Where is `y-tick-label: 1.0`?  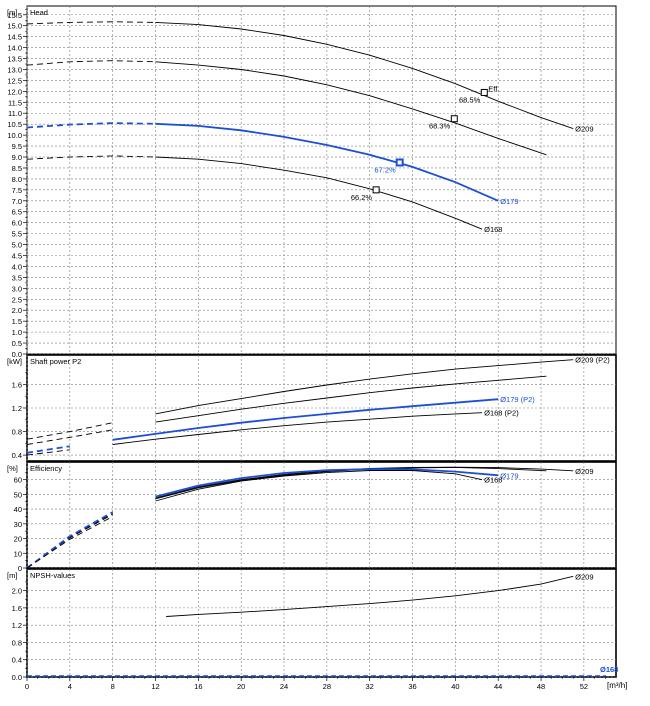 y-tick-label: 1.0 is located at coordinates (17, 332).